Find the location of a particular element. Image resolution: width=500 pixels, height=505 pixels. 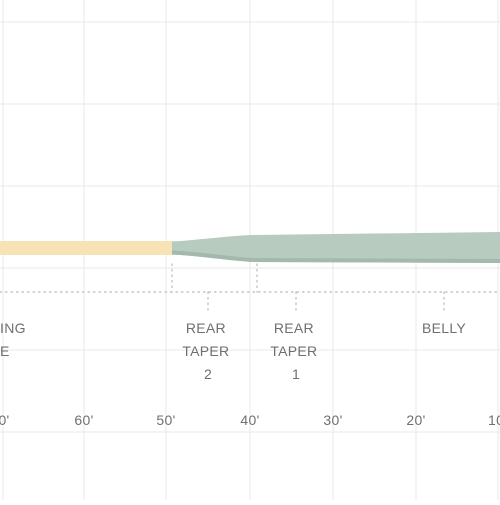

section-label-line: 2 is located at coordinates (208, 374).